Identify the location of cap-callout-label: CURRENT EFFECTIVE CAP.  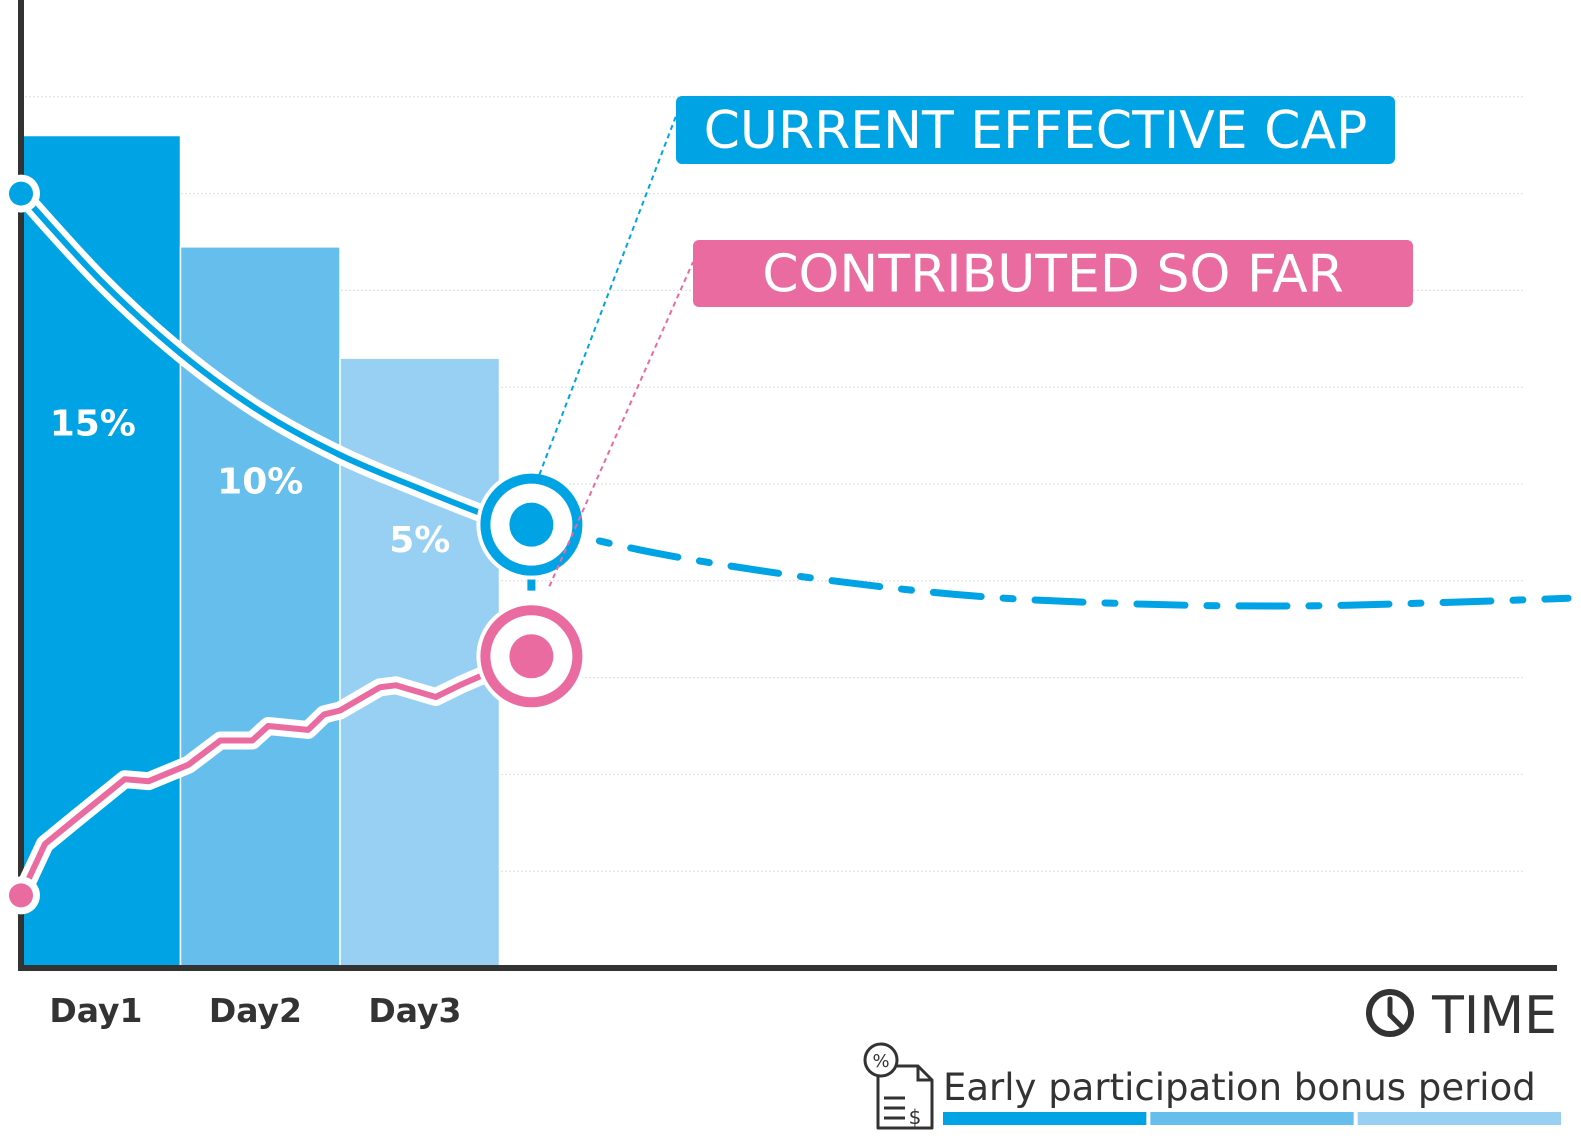
(1036, 131).